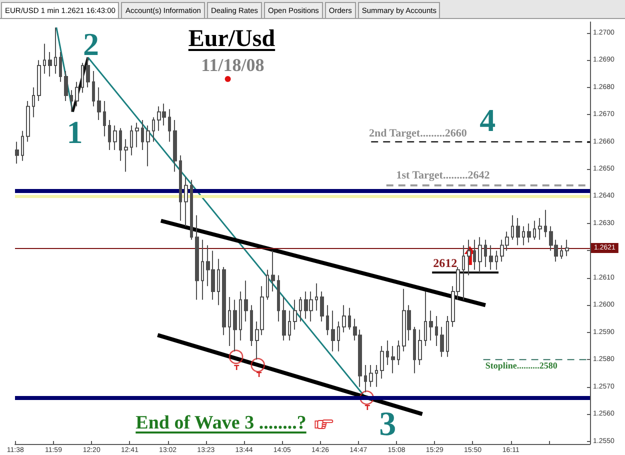 The height and width of the screenshot is (455, 625). Describe the element at coordinates (74, 132) in the screenshot. I see `annotation: 1` at that location.